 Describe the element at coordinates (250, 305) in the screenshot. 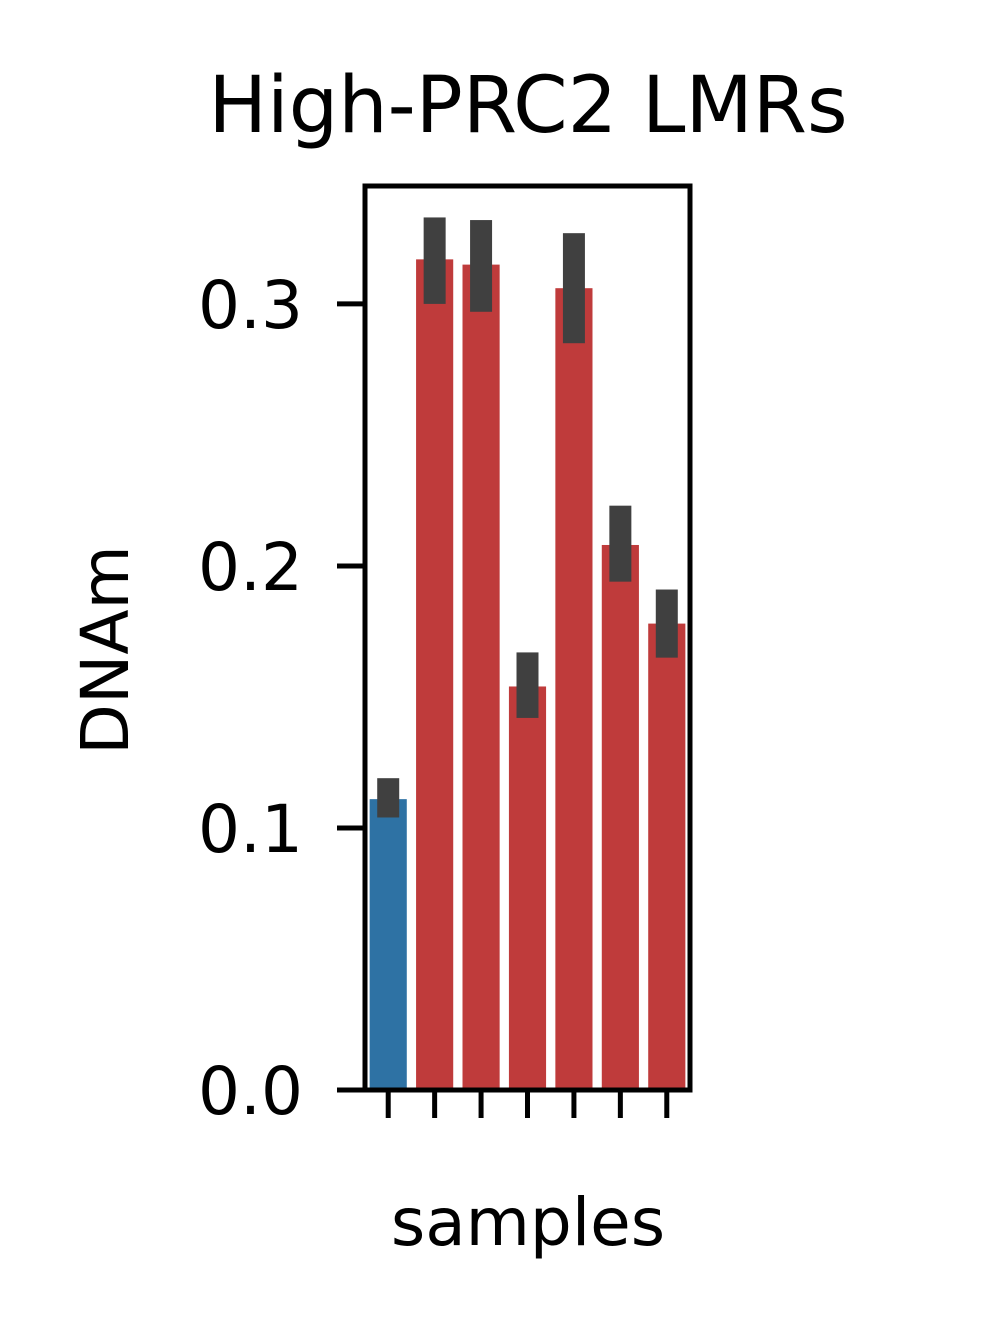

I see `y-tick-label-3: 0.3` at that location.